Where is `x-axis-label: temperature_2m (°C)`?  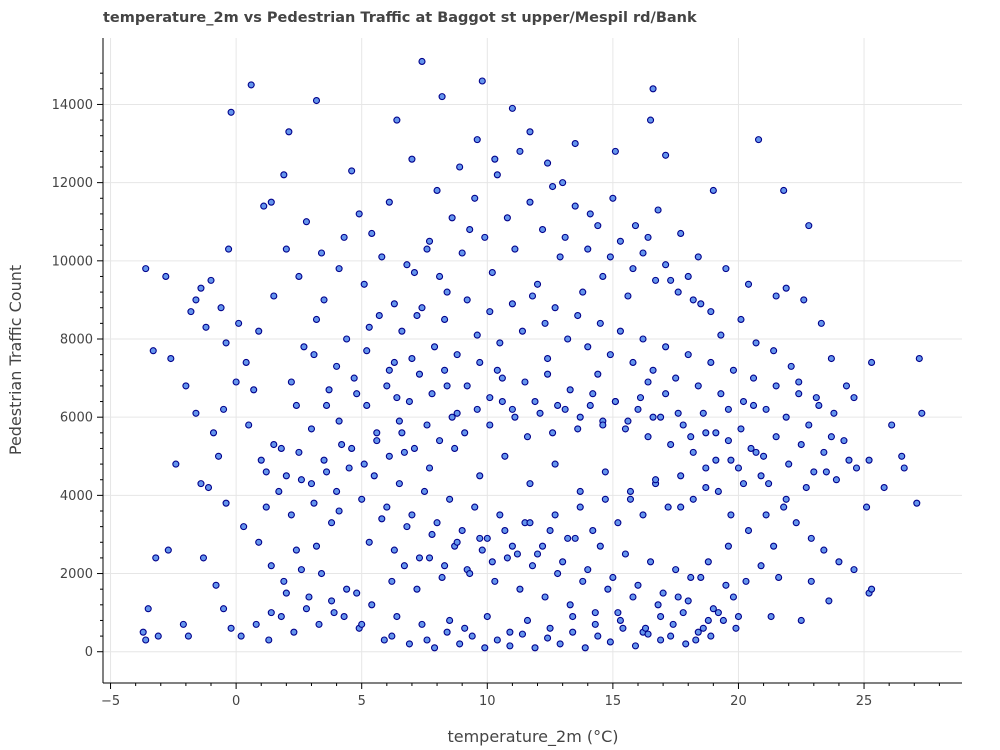 x-axis-label: temperature_2m (°C) is located at coordinates (532, 737).